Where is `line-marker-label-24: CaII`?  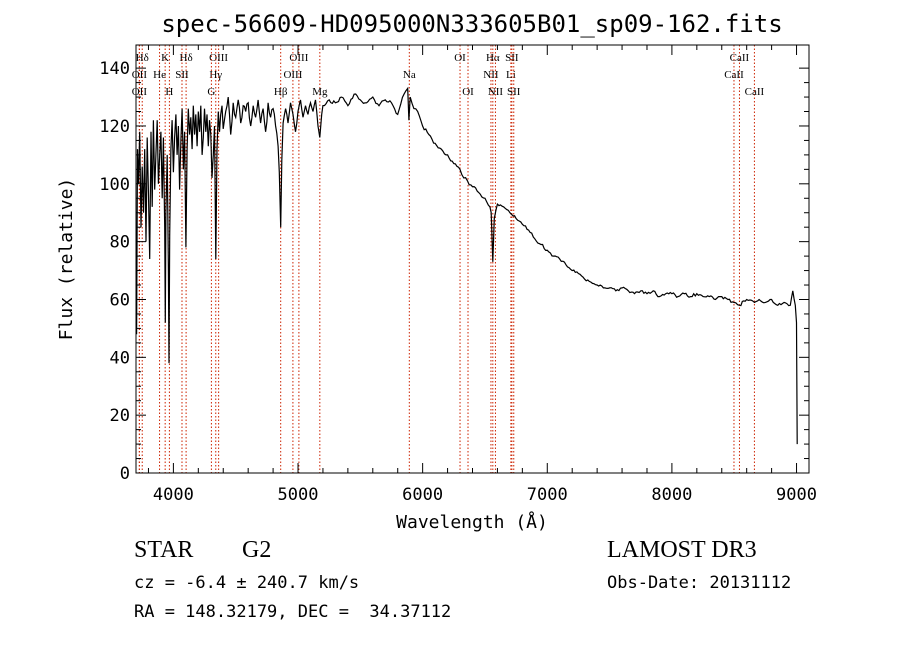
line-marker-label-24: CaII is located at coordinates (740, 58).